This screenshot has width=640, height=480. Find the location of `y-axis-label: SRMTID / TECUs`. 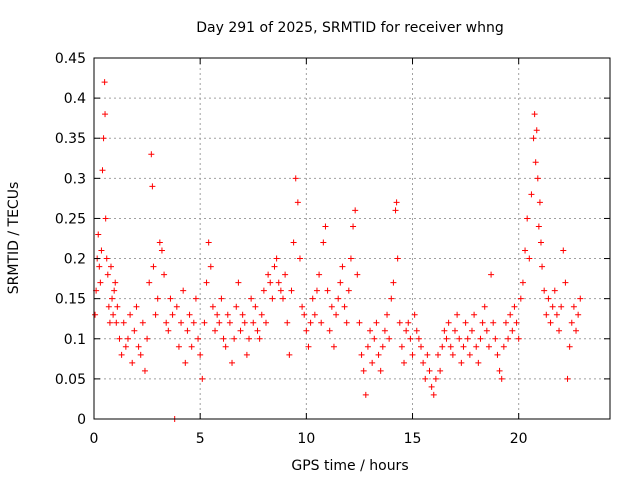

y-axis-label: SRMTID / TECUs is located at coordinates (14, 238).